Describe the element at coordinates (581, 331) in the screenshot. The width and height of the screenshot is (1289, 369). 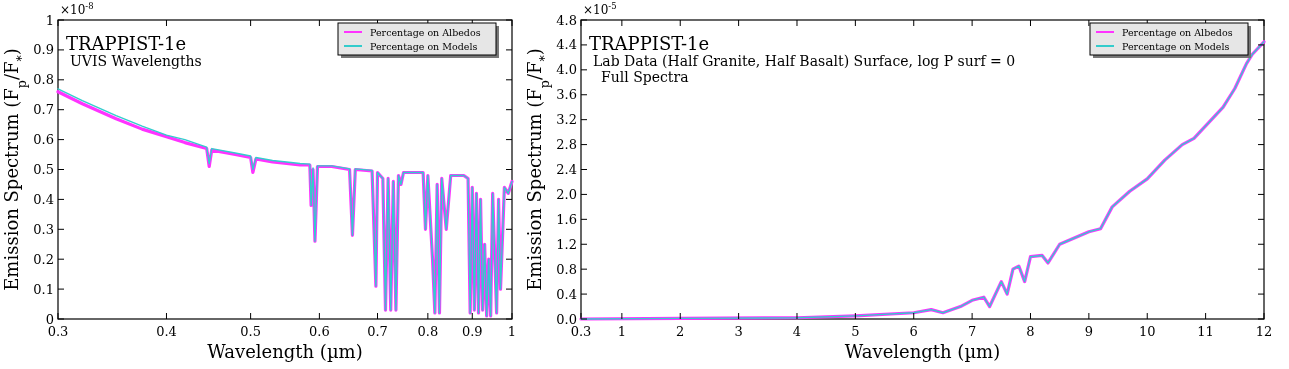
I see `x-tick-label: 0.3` at that location.